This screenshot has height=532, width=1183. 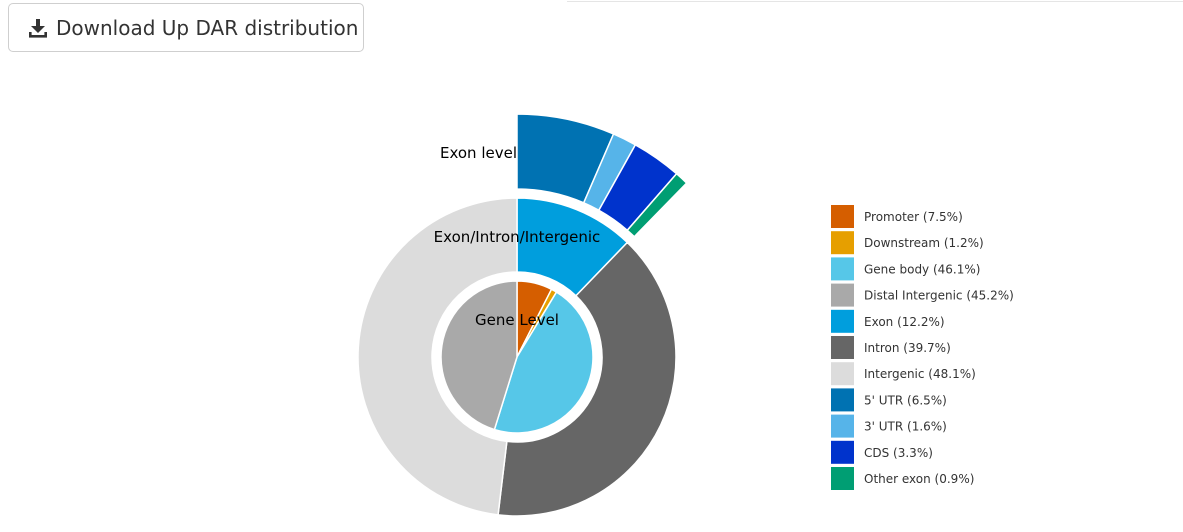 What do you see at coordinates (517, 320) in the screenshot?
I see `ring-label-gene-level: Gene Level` at bounding box center [517, 320].